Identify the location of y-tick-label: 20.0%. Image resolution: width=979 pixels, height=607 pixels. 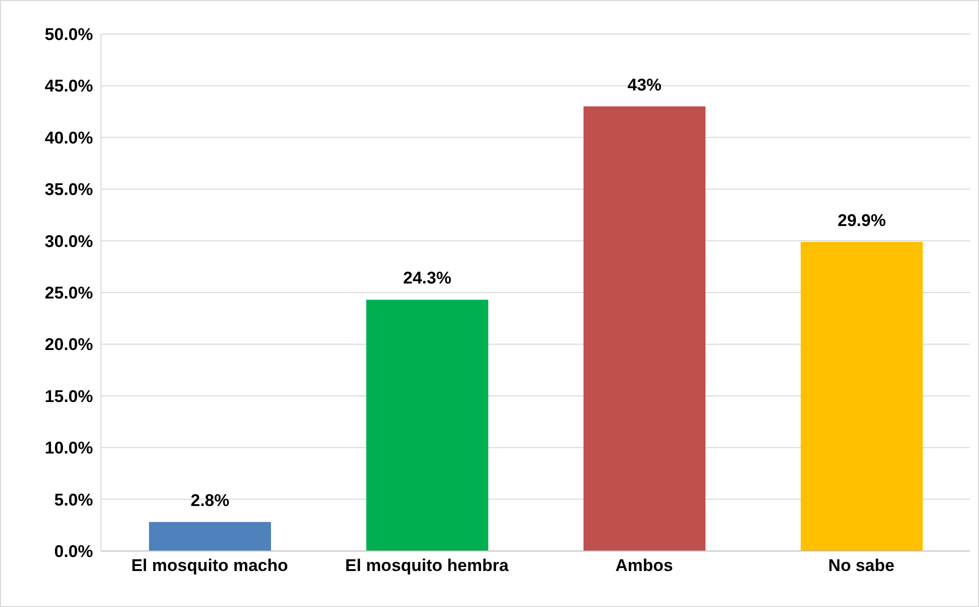
(68, 344).